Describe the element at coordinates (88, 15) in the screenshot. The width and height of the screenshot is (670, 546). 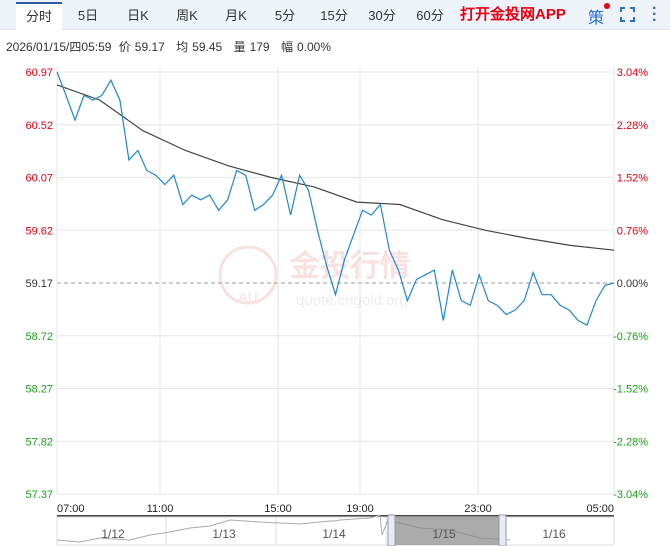
I see `tab-5day: 5日` at that location.